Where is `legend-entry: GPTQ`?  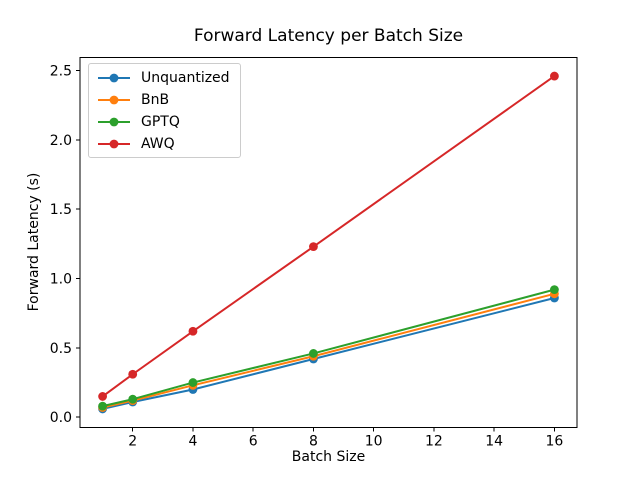
legend-entry: GPTQ is located at coordinates (163, 122).